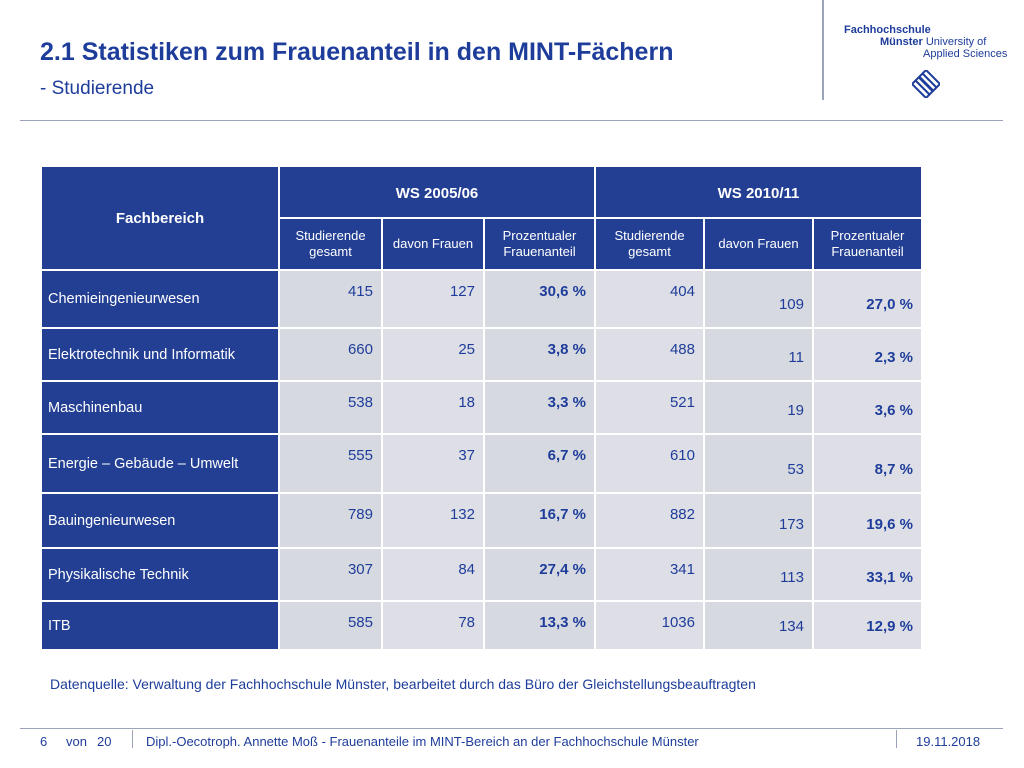 Image resolution: width=1024 pixels, height=768 pixels. What do you see at coordinates (160, 463) in the screenshot?
I see `row-label: Energie – Gebäude – Umwelt` at bounding box center [160, 463].